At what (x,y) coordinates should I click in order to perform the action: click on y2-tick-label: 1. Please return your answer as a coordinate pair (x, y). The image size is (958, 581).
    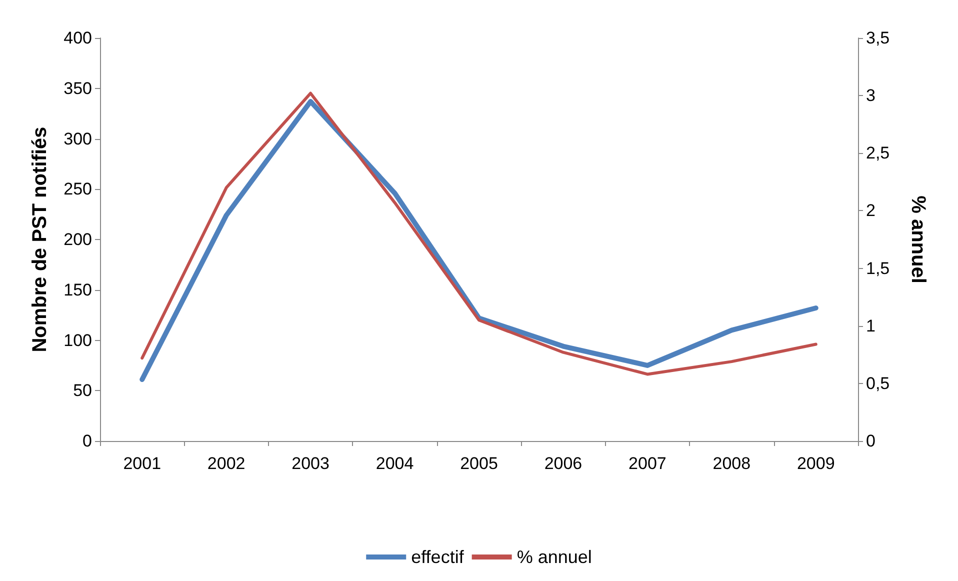
    Looking at the image, I should click on (871, 326).